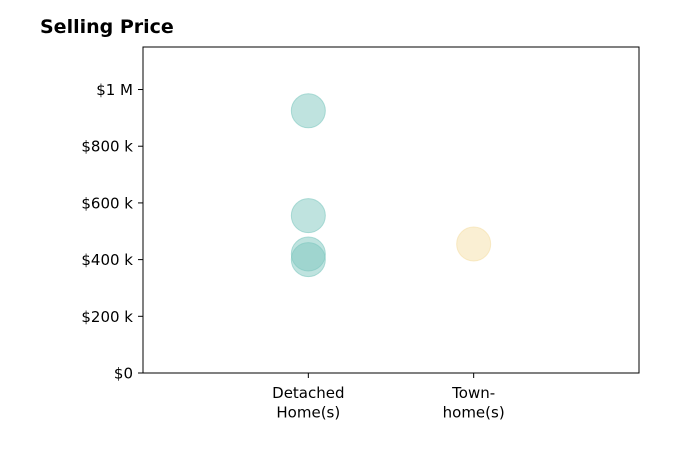  Describe the element at coordinates (308, 413) in the screenshot. I see `x-tick-label-line: Home(s)` at that location.